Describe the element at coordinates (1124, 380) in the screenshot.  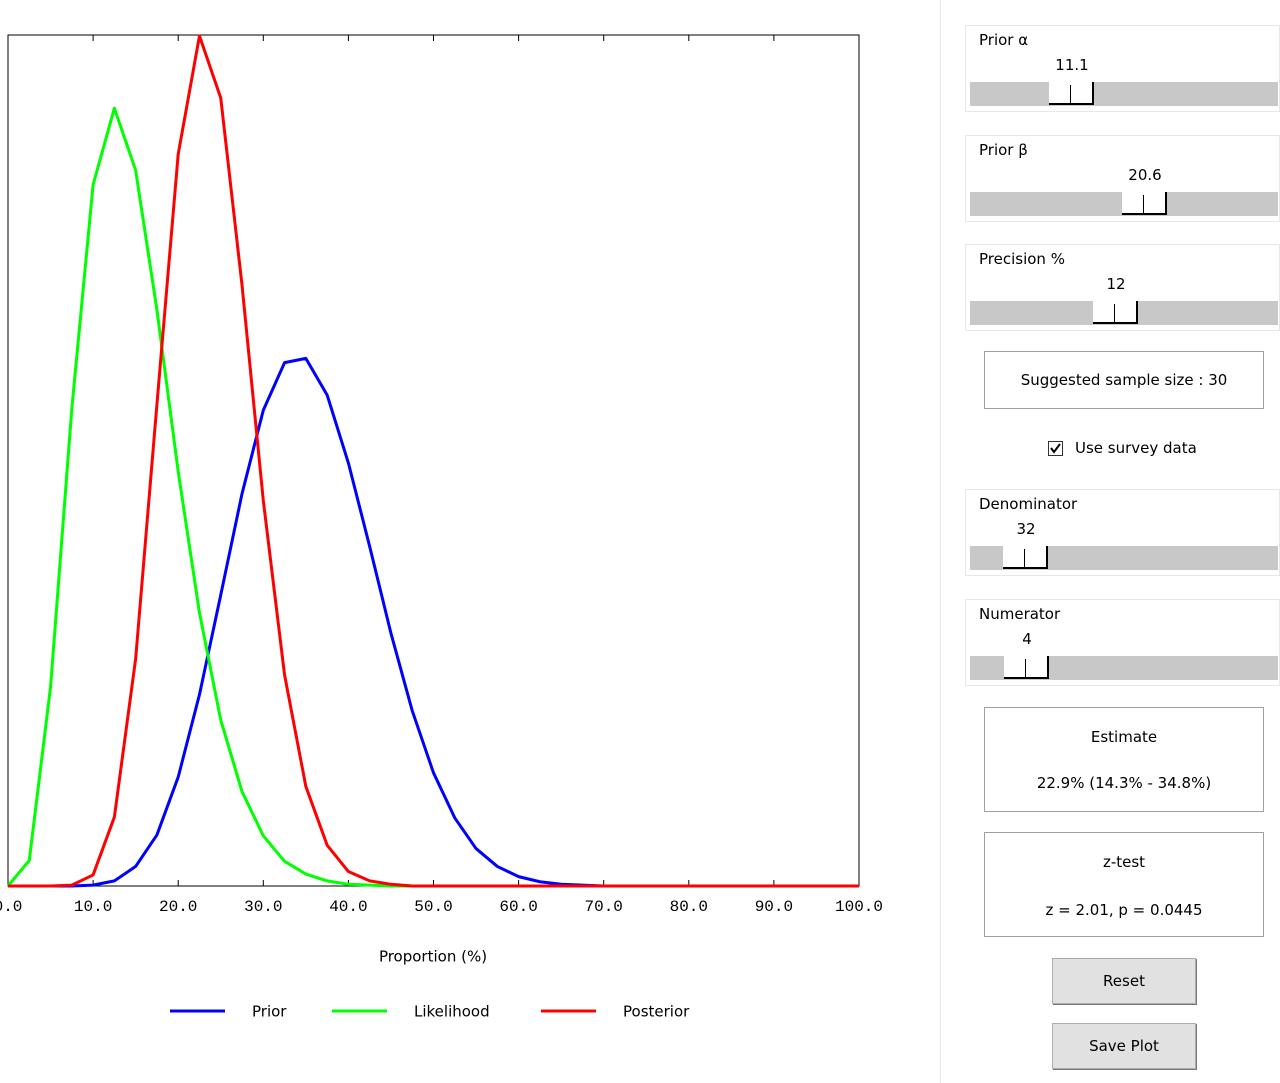
I see `sample-size-box: Suggested sample size : 30` at that location.